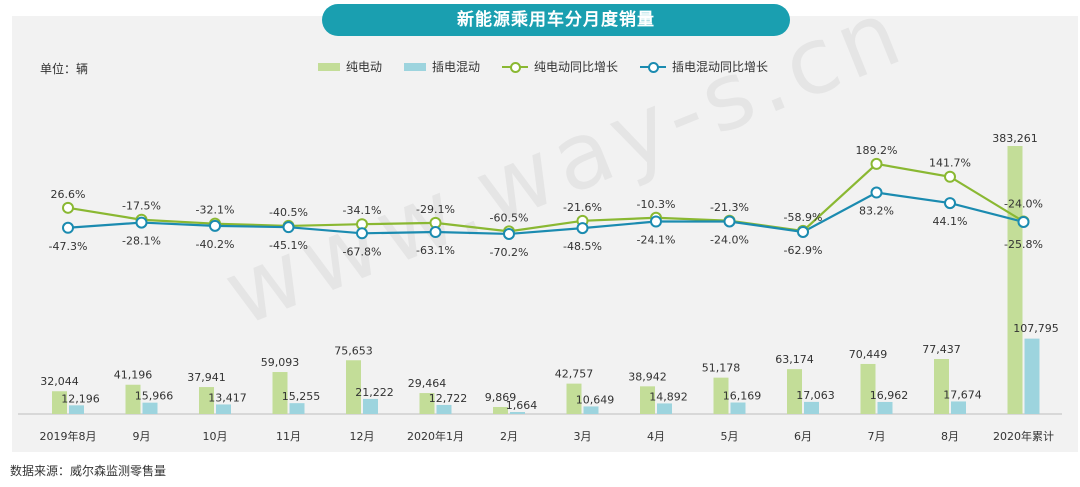 The height and width of the screenshot is (487, 1080). What do you see at coordinates (515, 67) in the screenshot?
I see `legend-swatch-bev-growth` at bounding box center [515, 67].